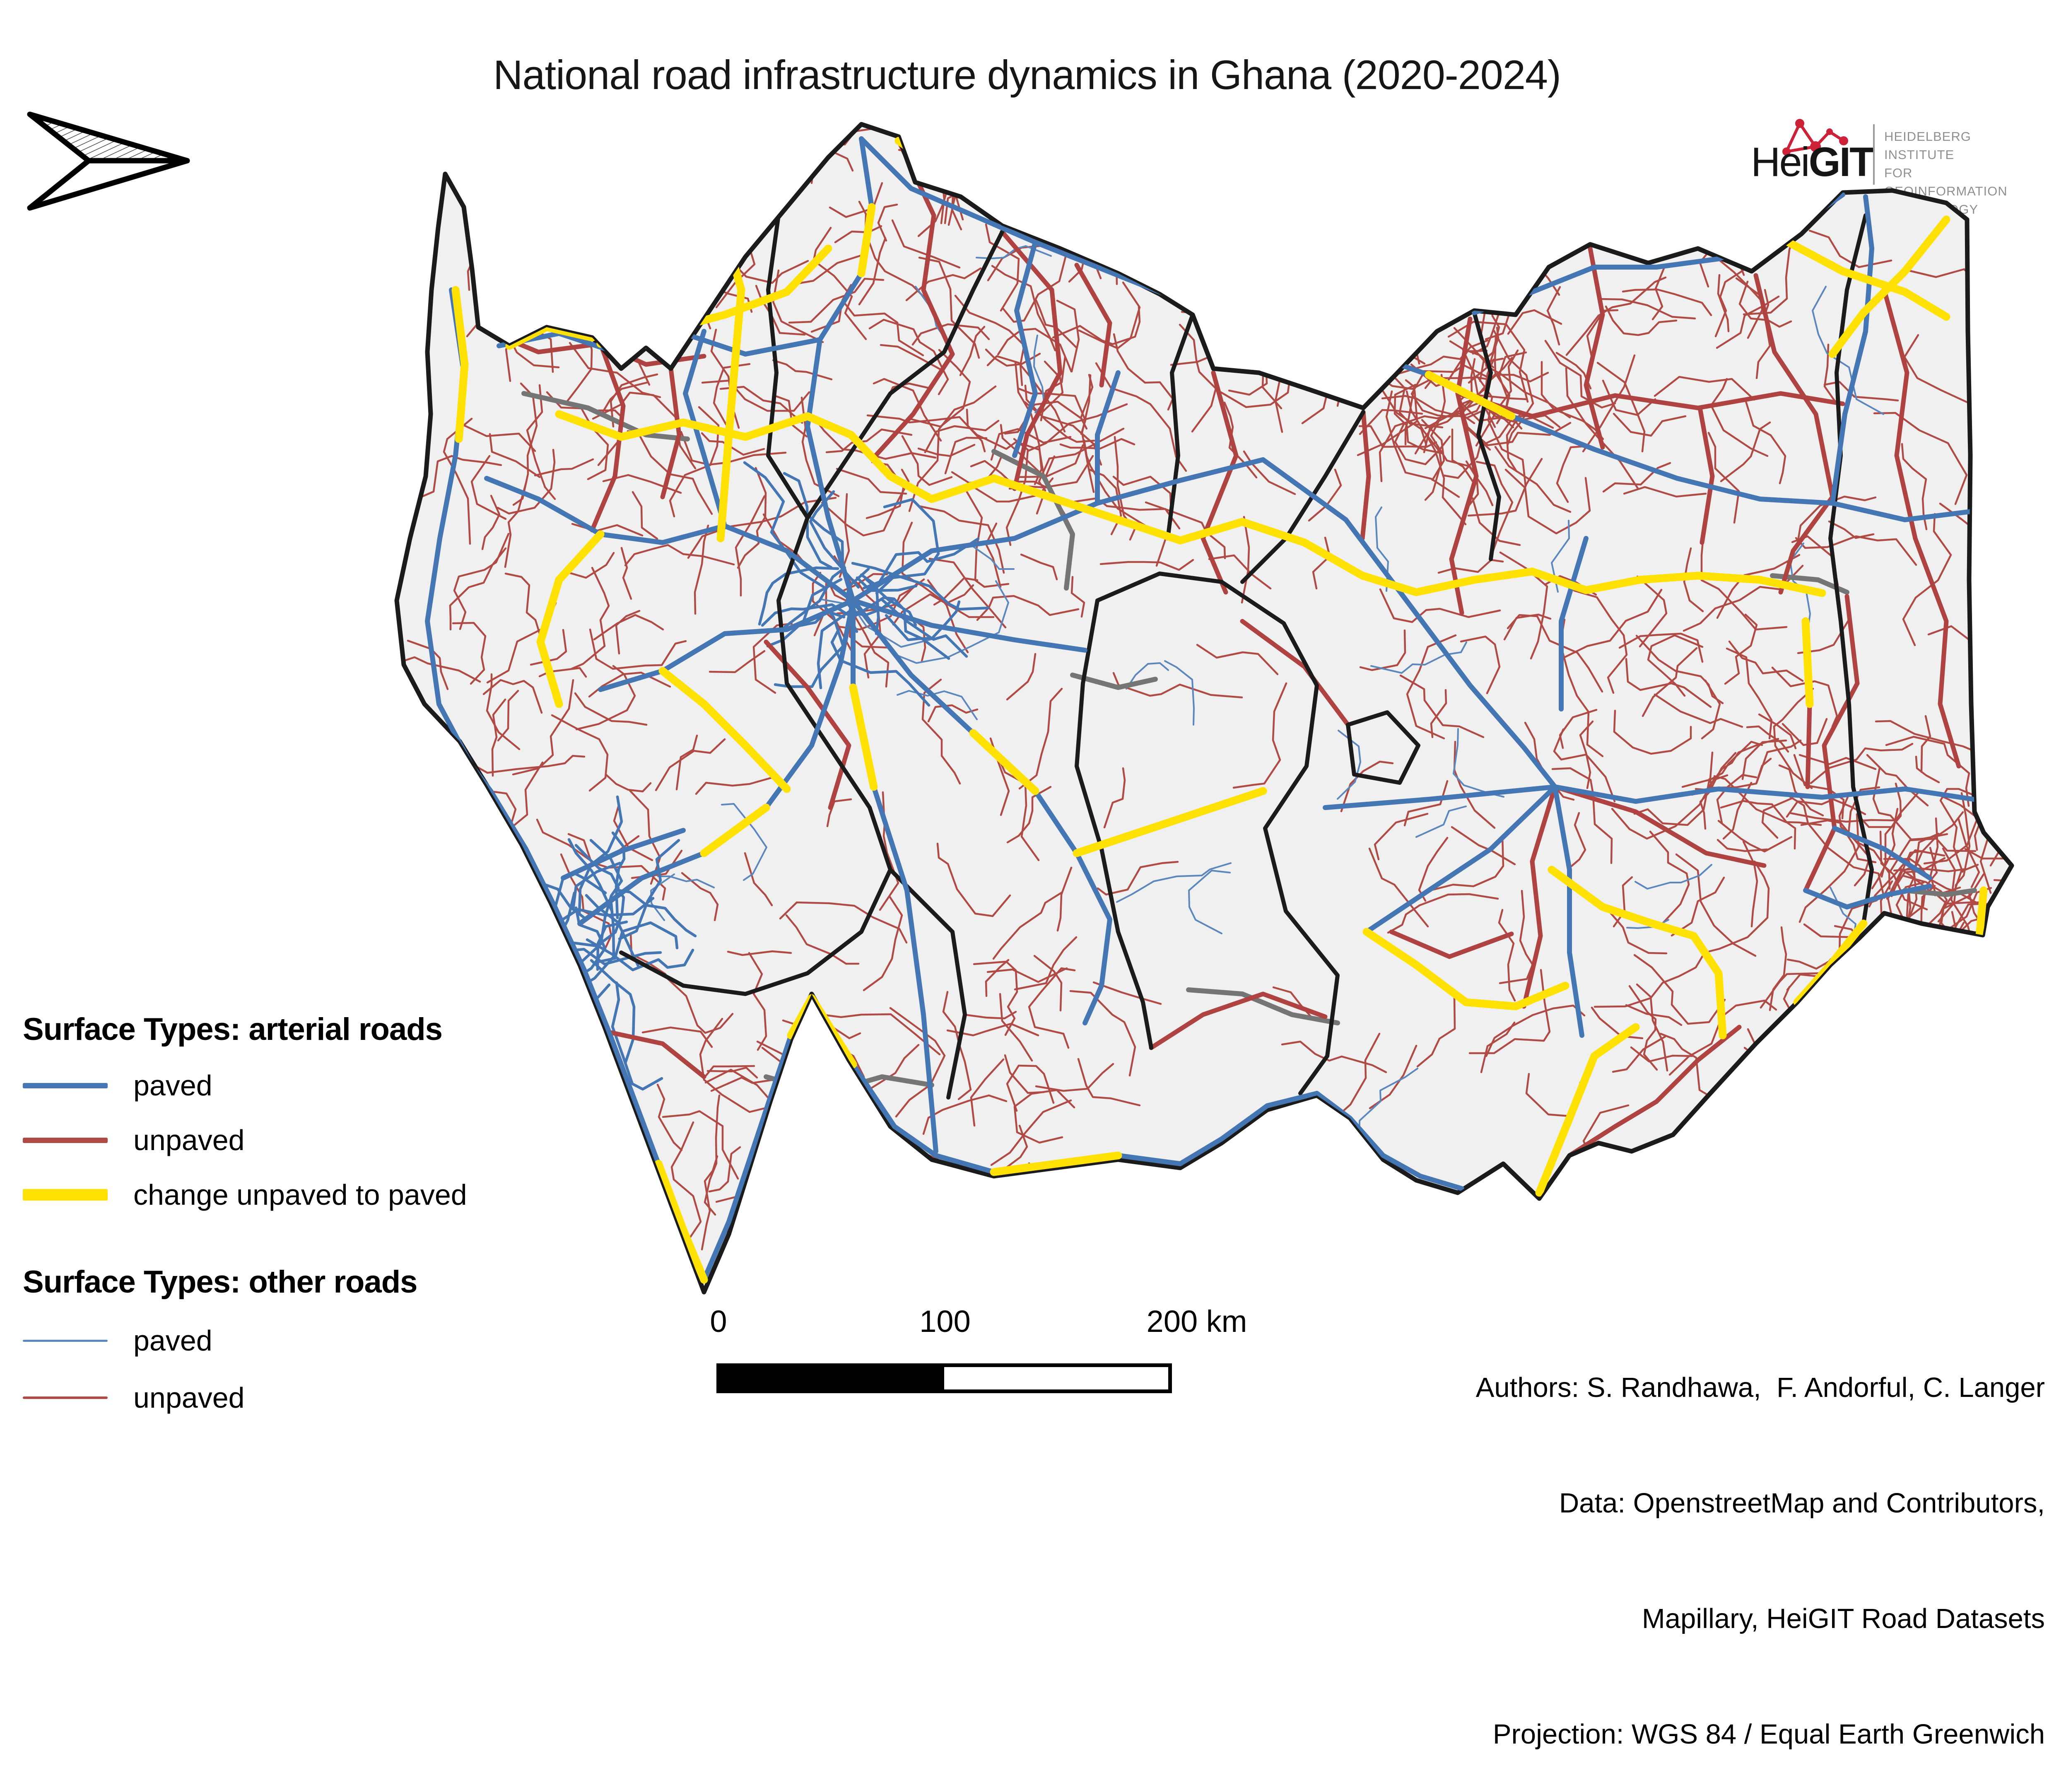 The height and width of the screenshot is (1792, 2054). I want to click on scale-tick-100: 100, so click(945, 1321).